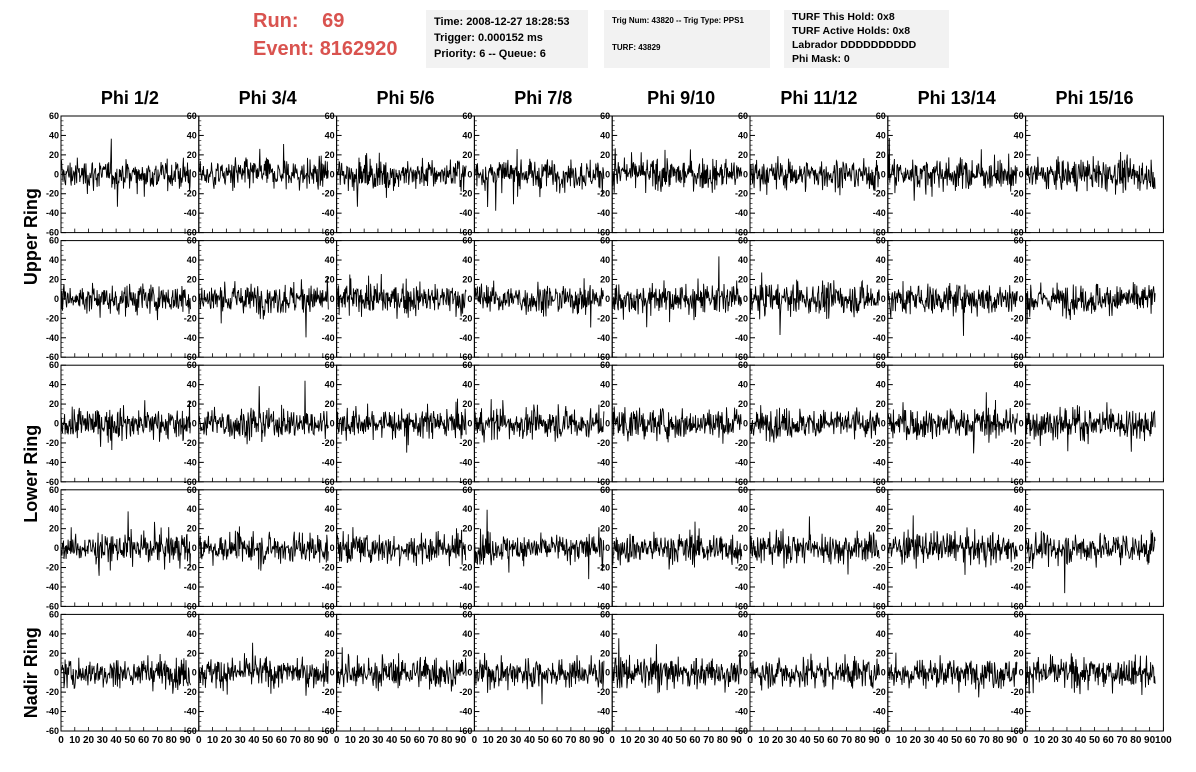 The image size is (1196, 772). I want to click on x-tick-label: 0, so click(750, 740).